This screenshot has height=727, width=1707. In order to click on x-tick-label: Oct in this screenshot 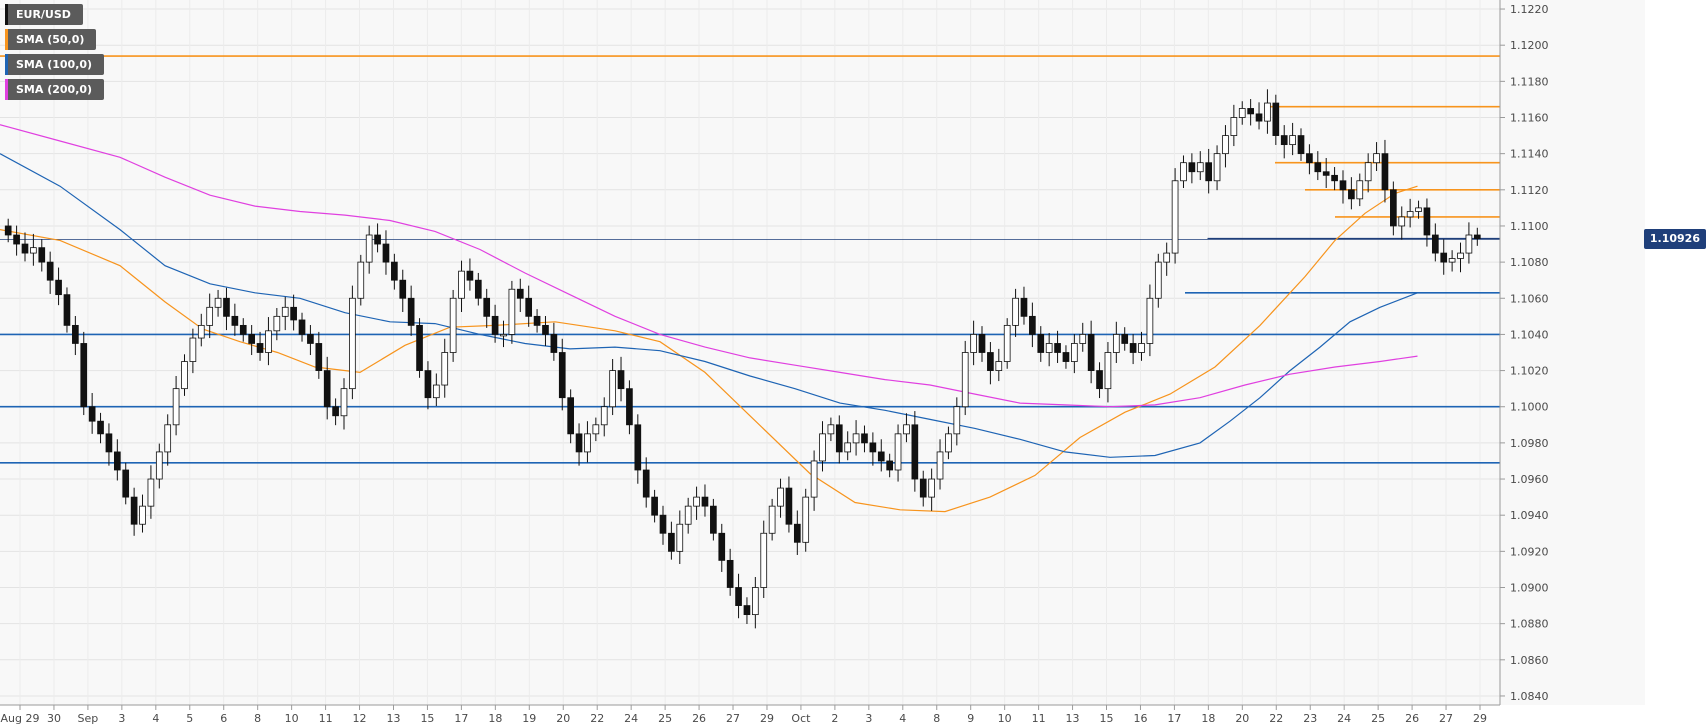, I will do `click(801, 718)`.